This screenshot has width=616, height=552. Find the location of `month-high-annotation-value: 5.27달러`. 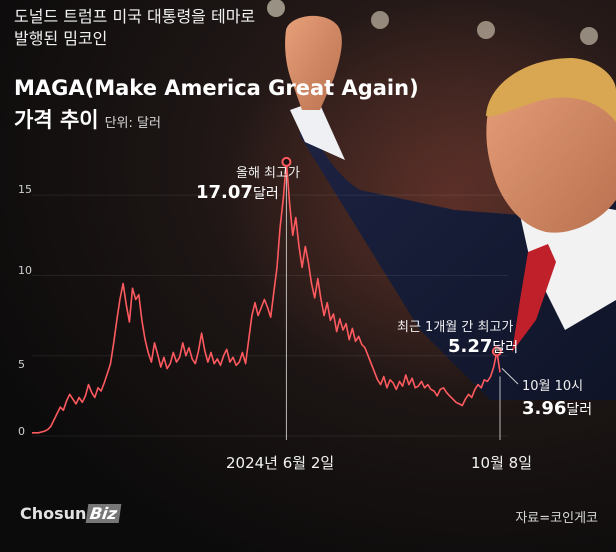

month-high-annotation-value: 5.27달러 is located at coordinates (483, 346).